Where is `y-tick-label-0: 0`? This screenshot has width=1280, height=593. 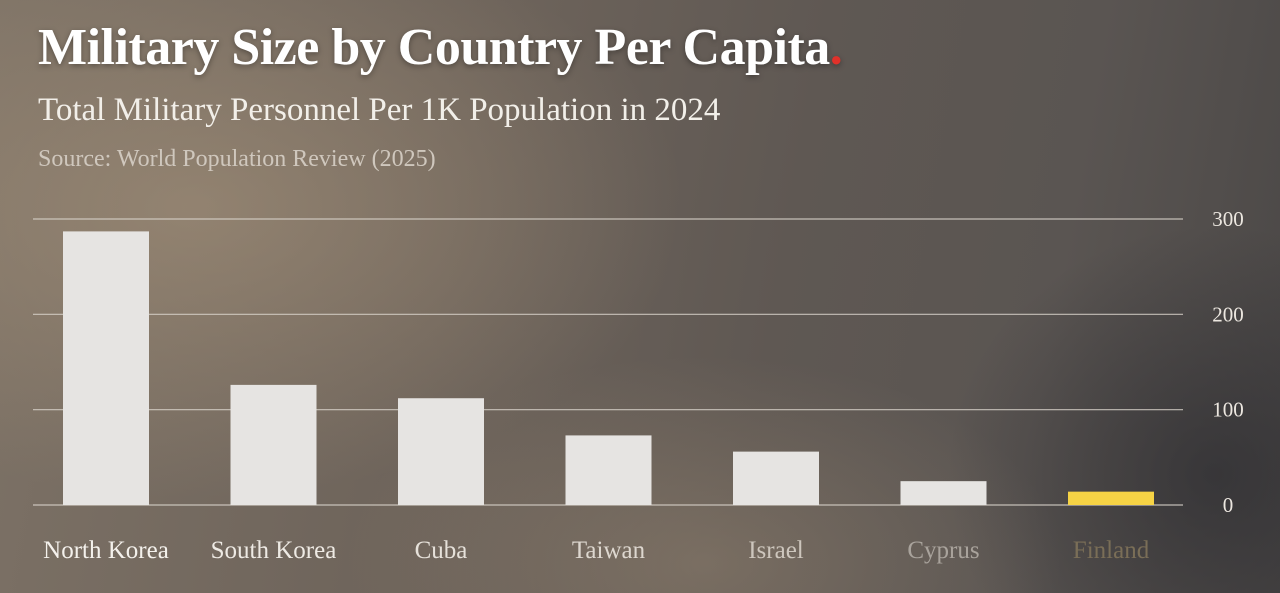 y-tick-label-0: 0 is located at coordinates (1228, 505).